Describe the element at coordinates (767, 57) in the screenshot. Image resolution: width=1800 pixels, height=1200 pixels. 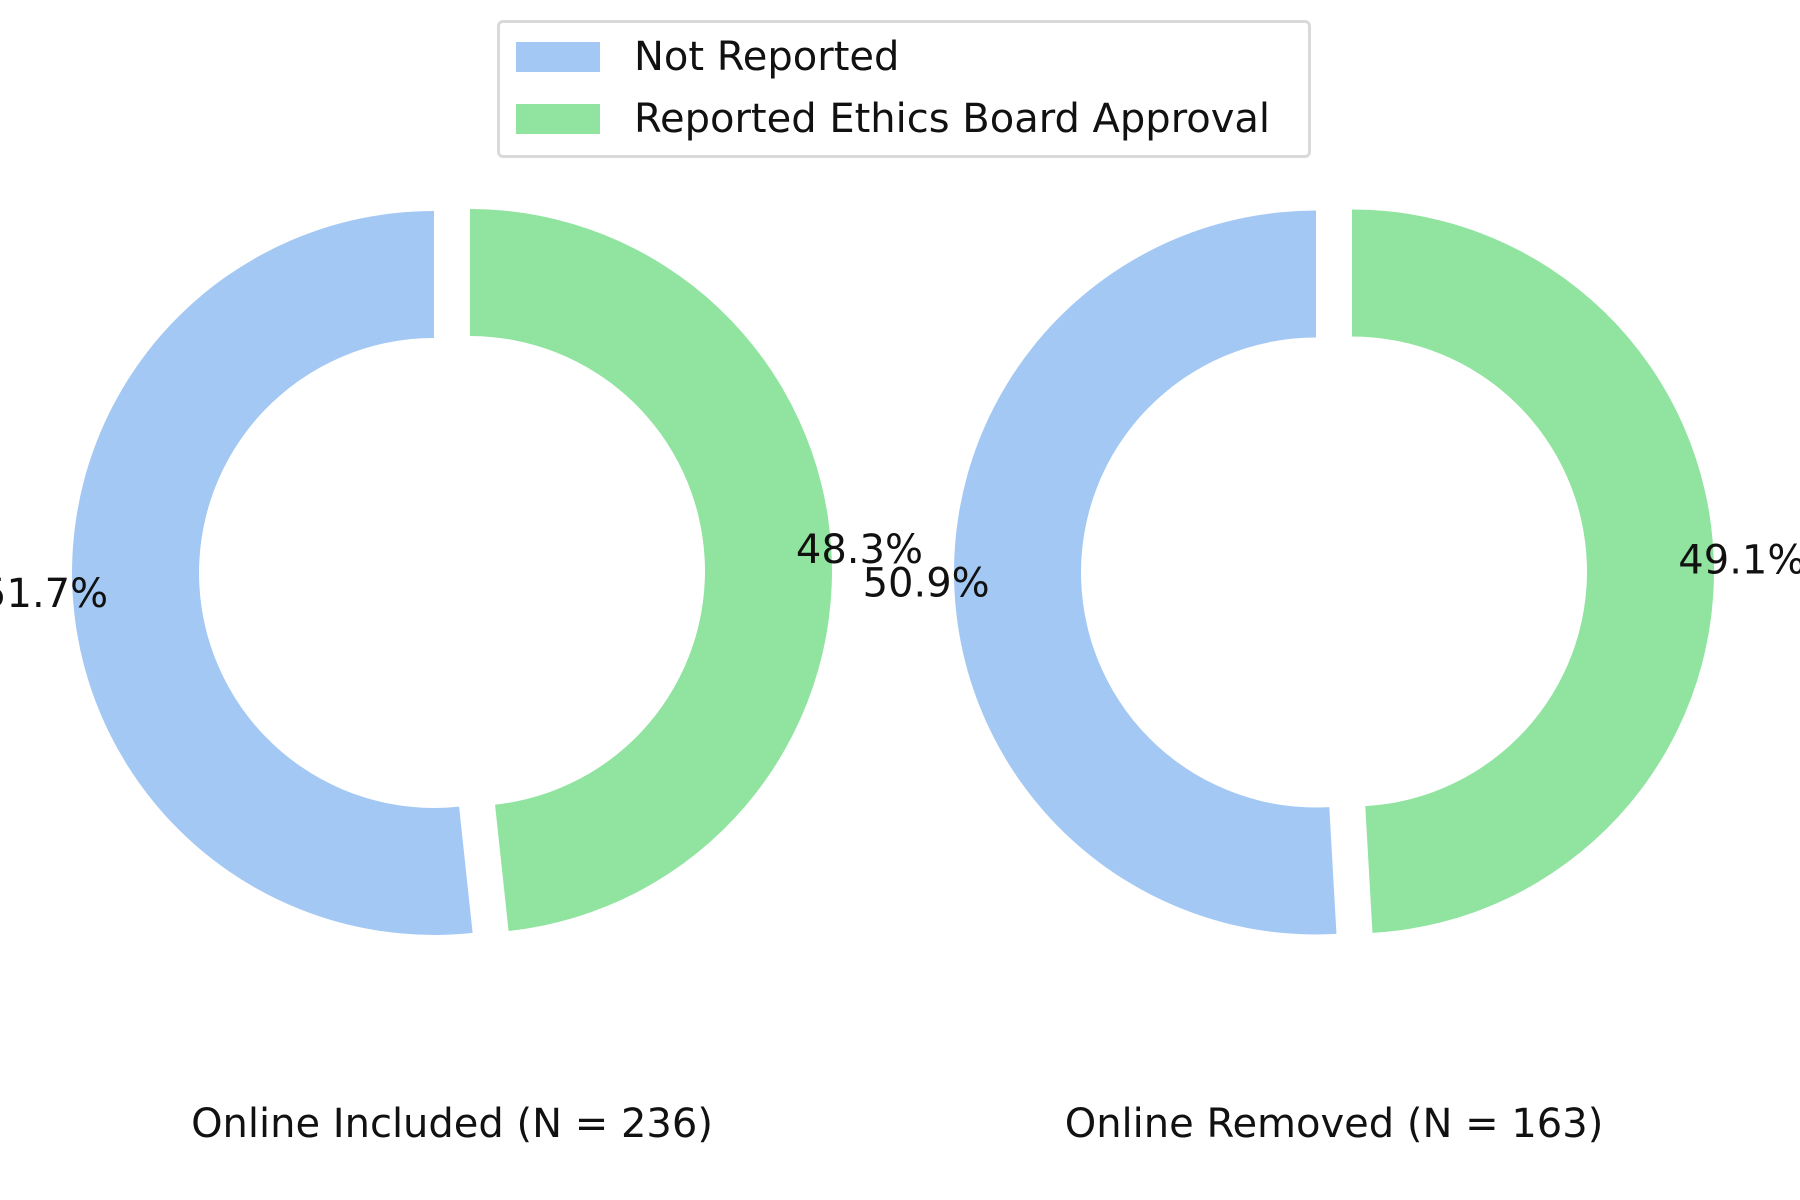
I see `legend-label: Not Reported` at that location.